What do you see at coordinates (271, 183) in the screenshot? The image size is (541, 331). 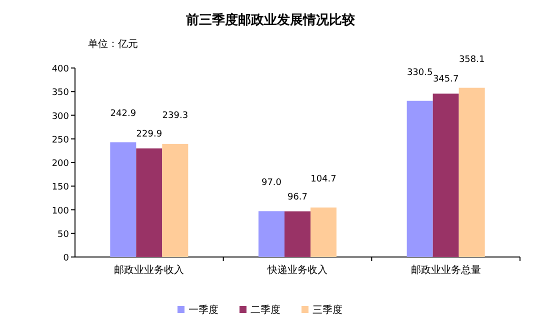 I see `data-label: 97.0` at bounding box center [271, 183].